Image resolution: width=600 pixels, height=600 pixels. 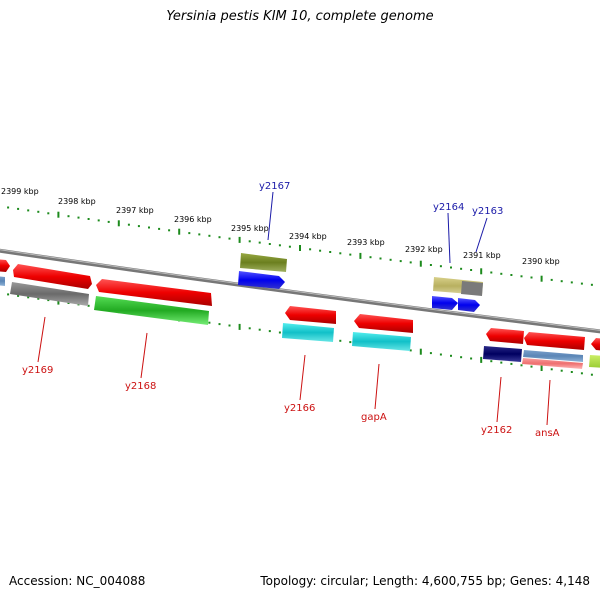 What do you see at coordinates (366, 242) in the screenshot?
I see `scale-label: 2393 kbp` at bounding box center [366, 242].